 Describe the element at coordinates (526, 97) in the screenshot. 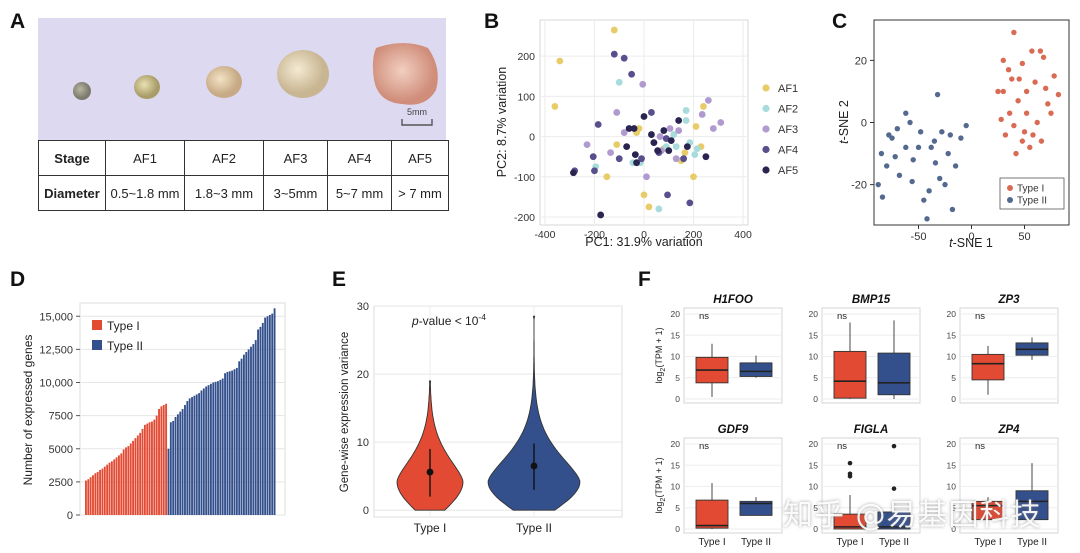

I see `pca-y-tick-label: 100` at that location.